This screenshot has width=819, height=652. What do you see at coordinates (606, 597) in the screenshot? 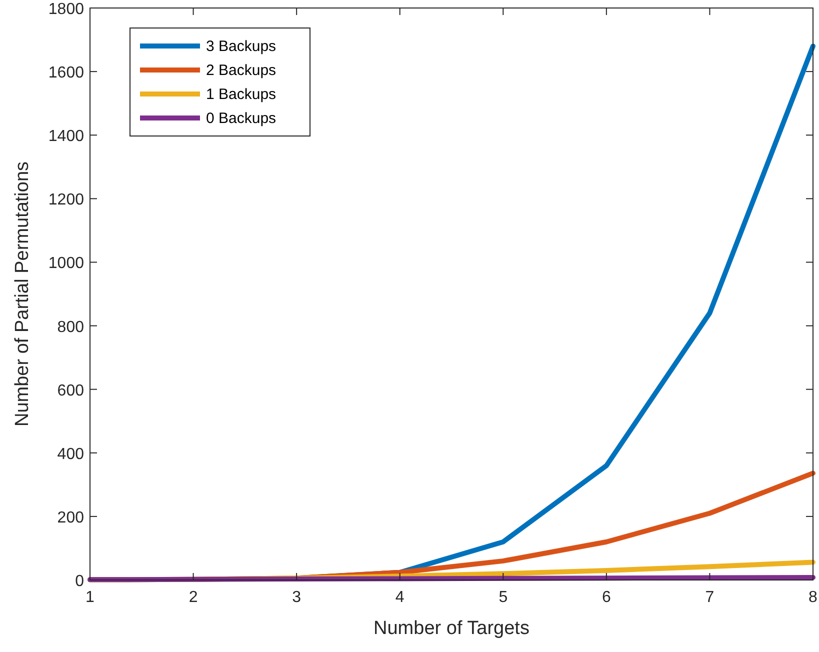
I see `x-tick-label: 6` at bounding box center [606, 597].